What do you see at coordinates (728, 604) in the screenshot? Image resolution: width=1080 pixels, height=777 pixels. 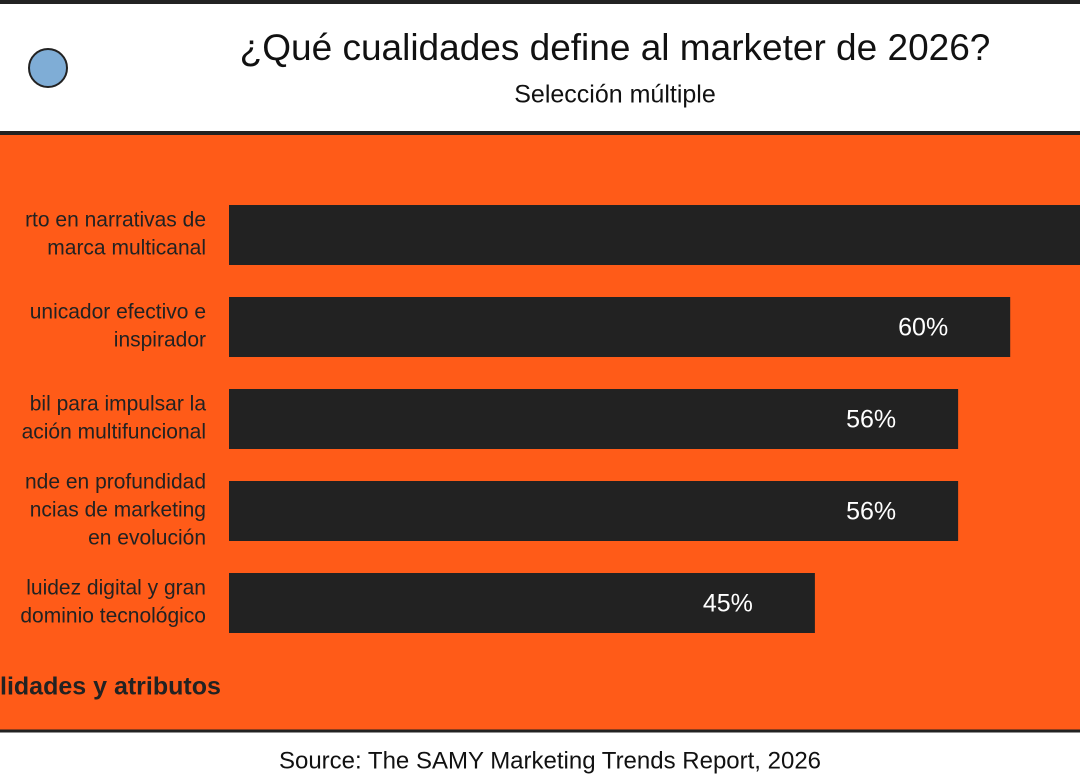 I see `value-label: 45%` at bounding box center [728, 604].